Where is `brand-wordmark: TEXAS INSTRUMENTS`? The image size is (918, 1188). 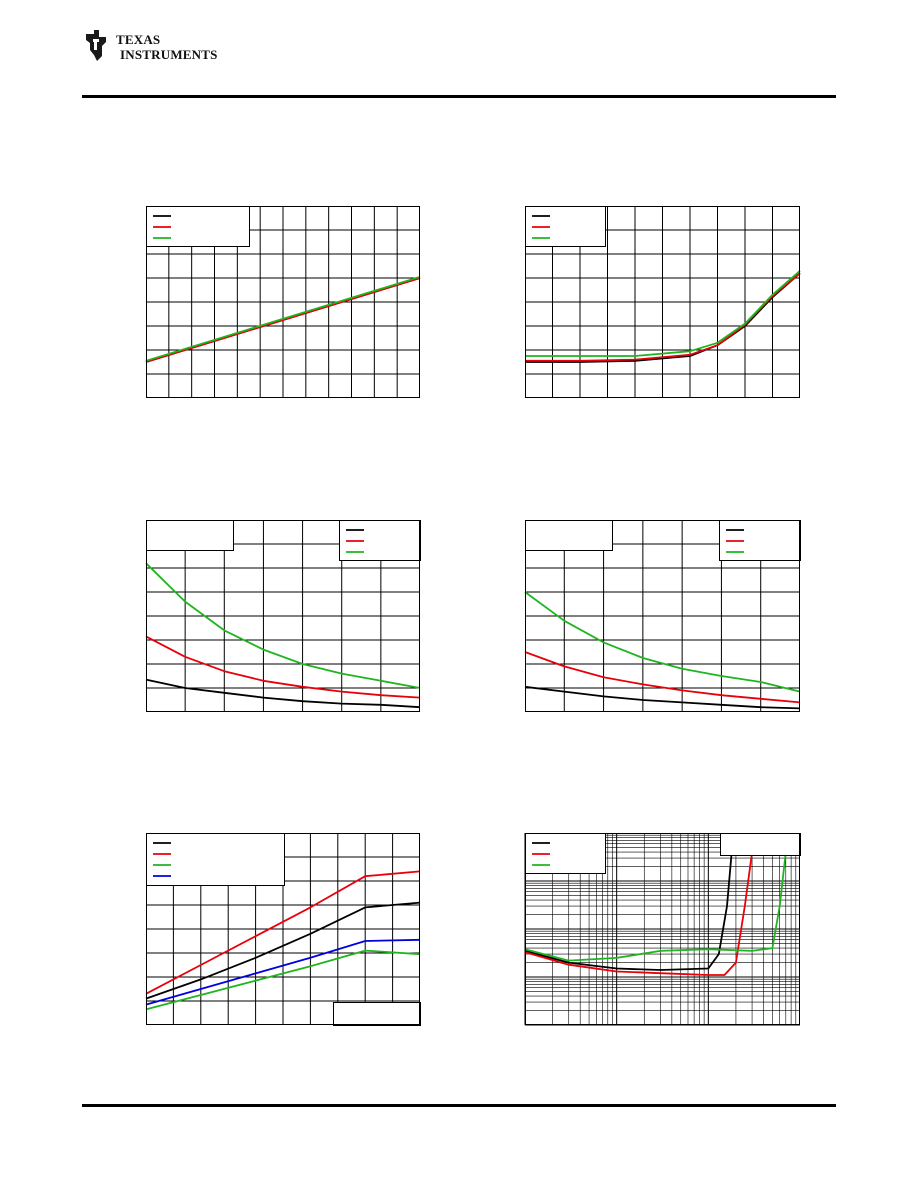 brand-wordmark: TEXAS INSTRUMENTS is located at coordinates (167, 47).